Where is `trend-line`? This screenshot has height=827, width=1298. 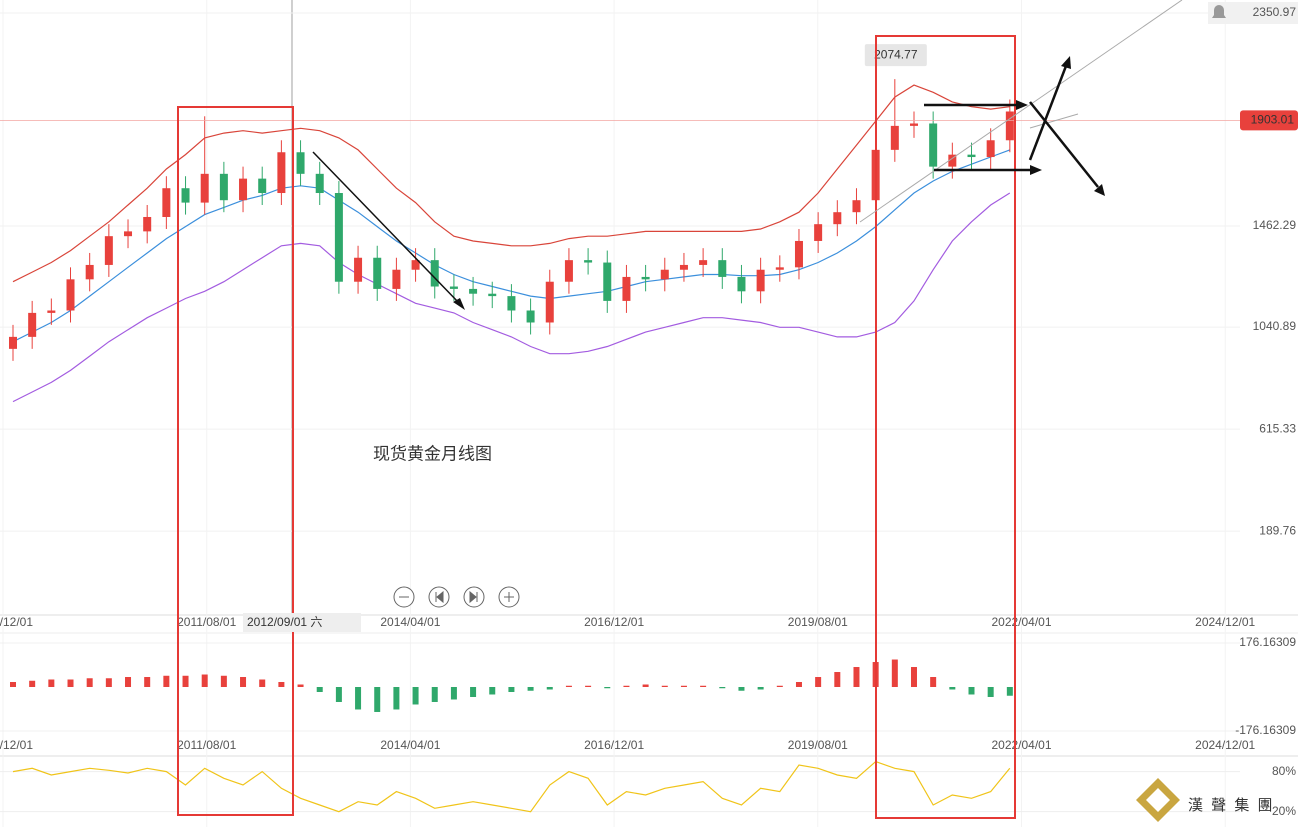 trend-line is located at coordinates (1021, 111).